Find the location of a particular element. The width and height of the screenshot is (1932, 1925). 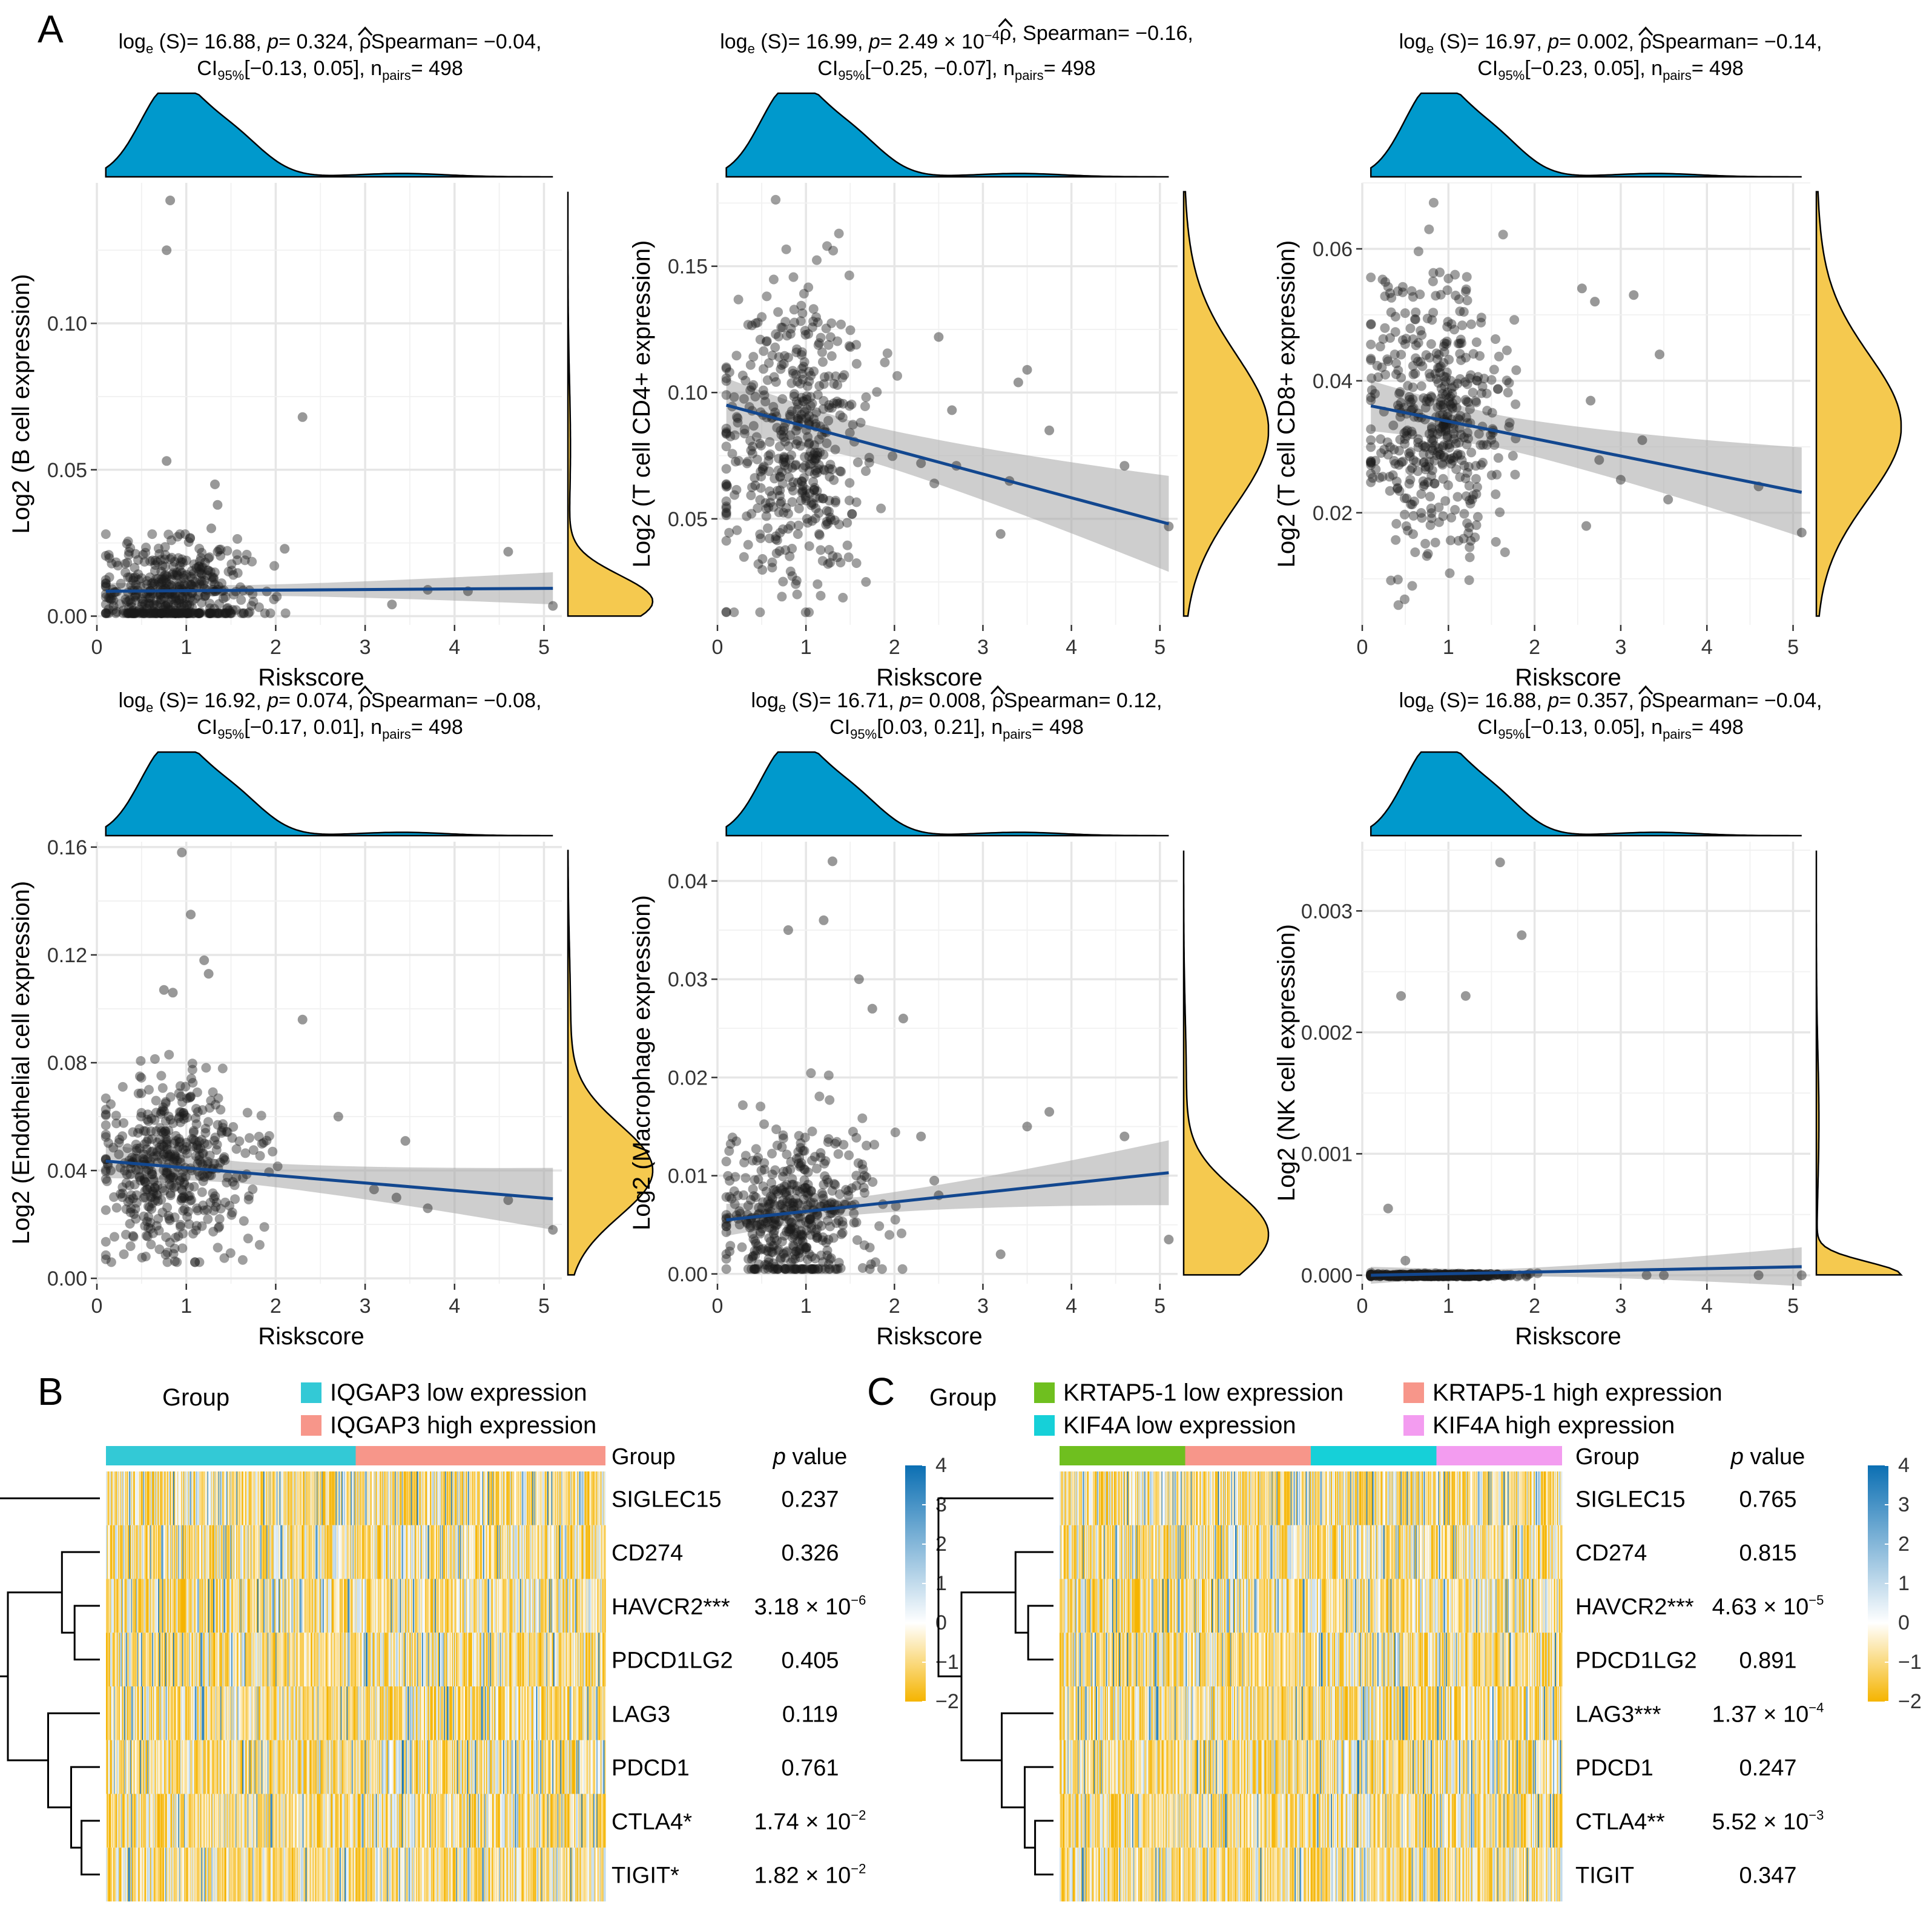

x-tick-label: 5 is located at coordinates (544, 647).